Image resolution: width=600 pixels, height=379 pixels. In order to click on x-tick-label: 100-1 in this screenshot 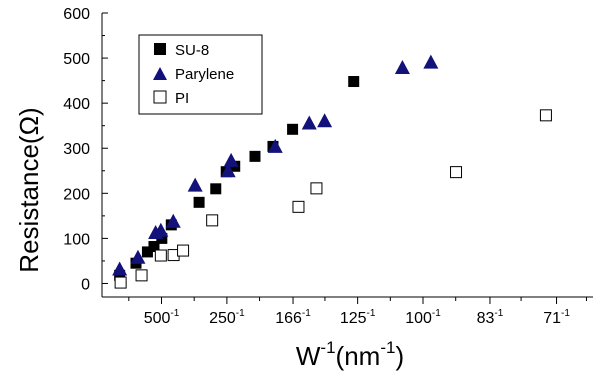, I will do `click(423, 317)`.